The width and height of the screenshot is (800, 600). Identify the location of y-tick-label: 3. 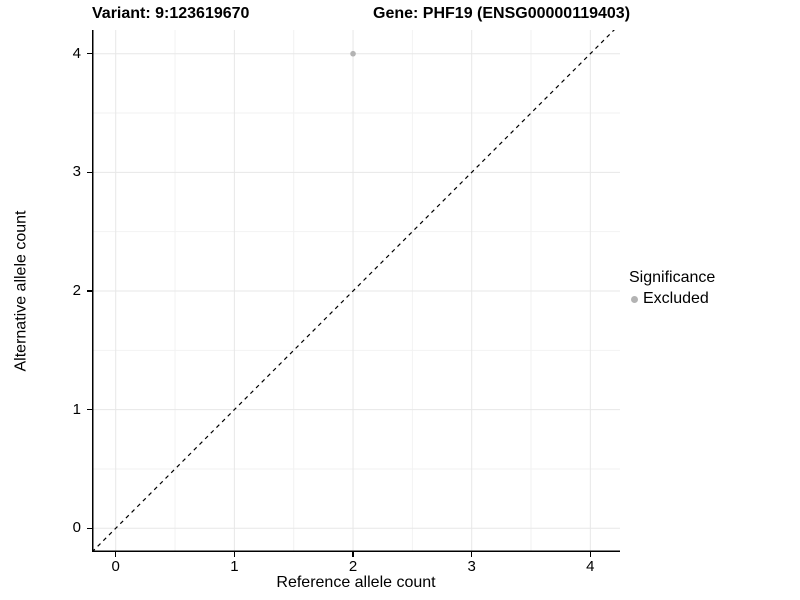
(76, 172).